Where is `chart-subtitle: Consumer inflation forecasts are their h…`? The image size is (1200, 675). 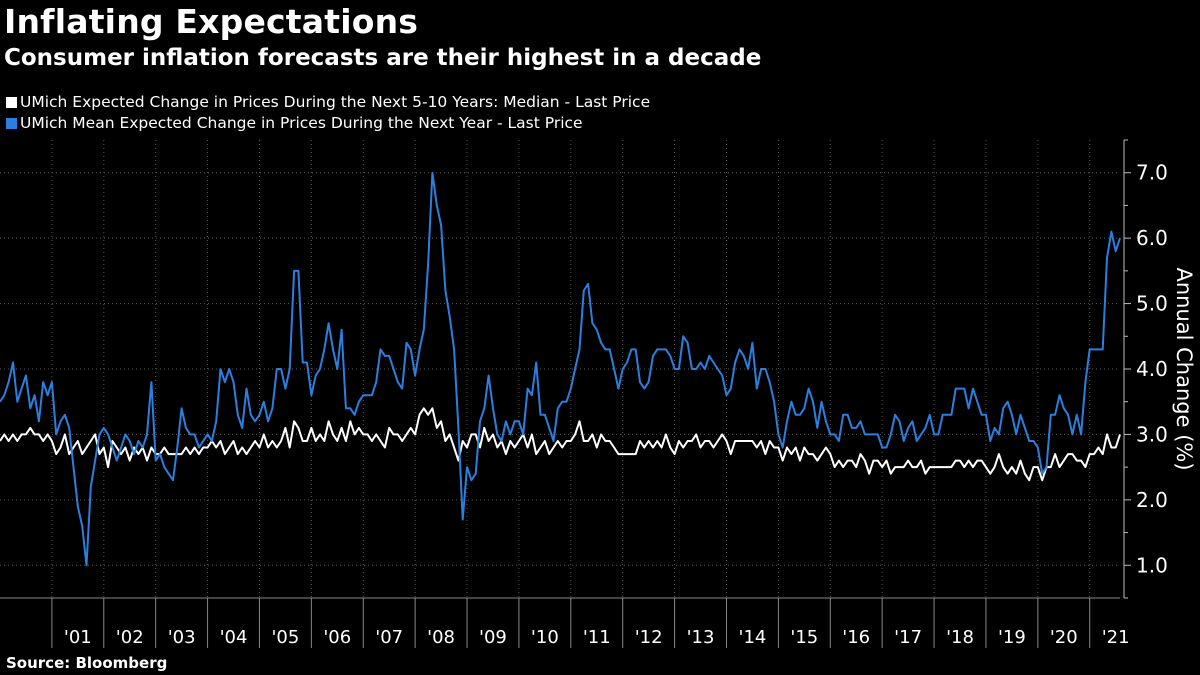 chart-subtitle: Consumer inflation forecasts are their h… is located at coordinates (383, 58).